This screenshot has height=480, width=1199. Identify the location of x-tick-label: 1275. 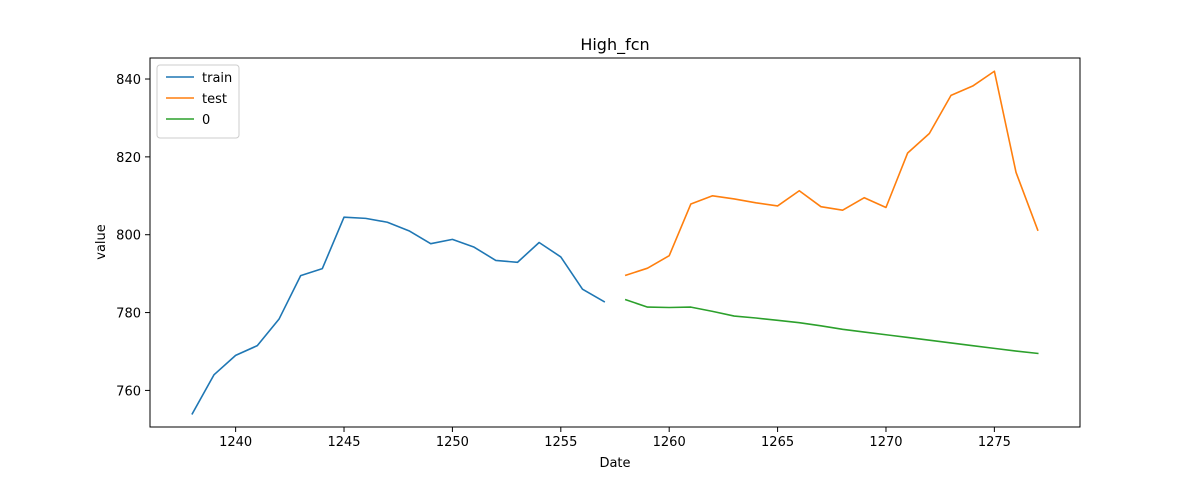
(994, 442).